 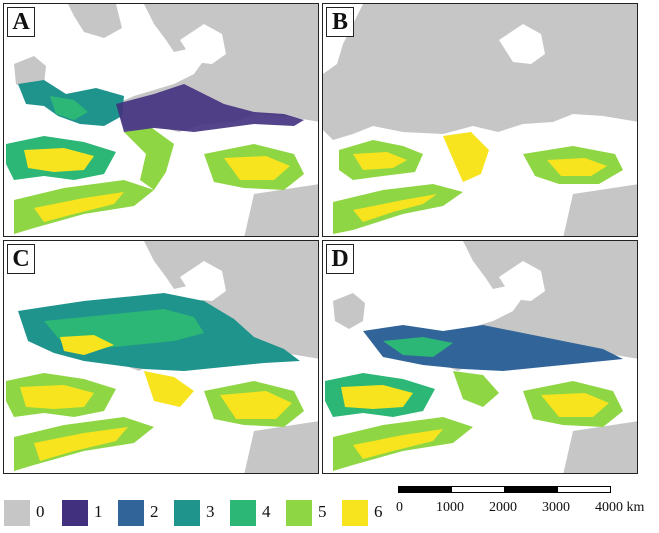 I want to click on scale-tick-label: 0, so click(x=399, y=507).